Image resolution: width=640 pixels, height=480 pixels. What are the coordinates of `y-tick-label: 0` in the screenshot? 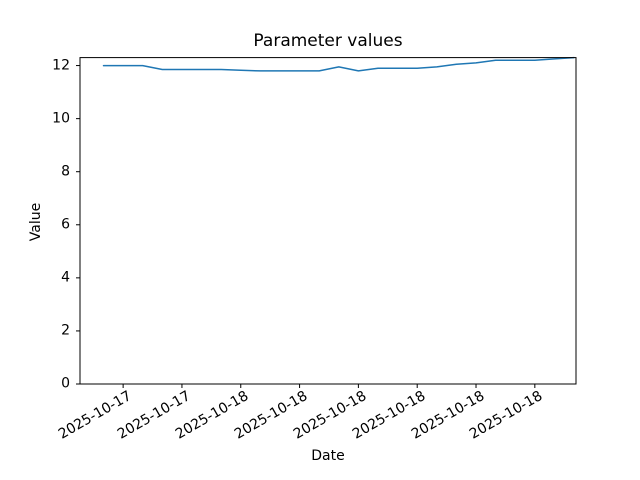 It's located at (65, 383).